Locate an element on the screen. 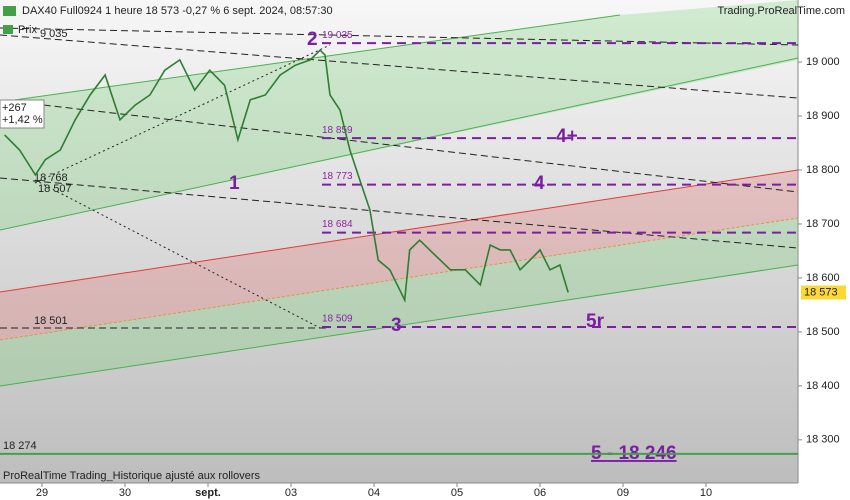 Image resolution: width=850 pixels, height=500 pixels. wave-label: 5r is located at coordinates (595, 321).